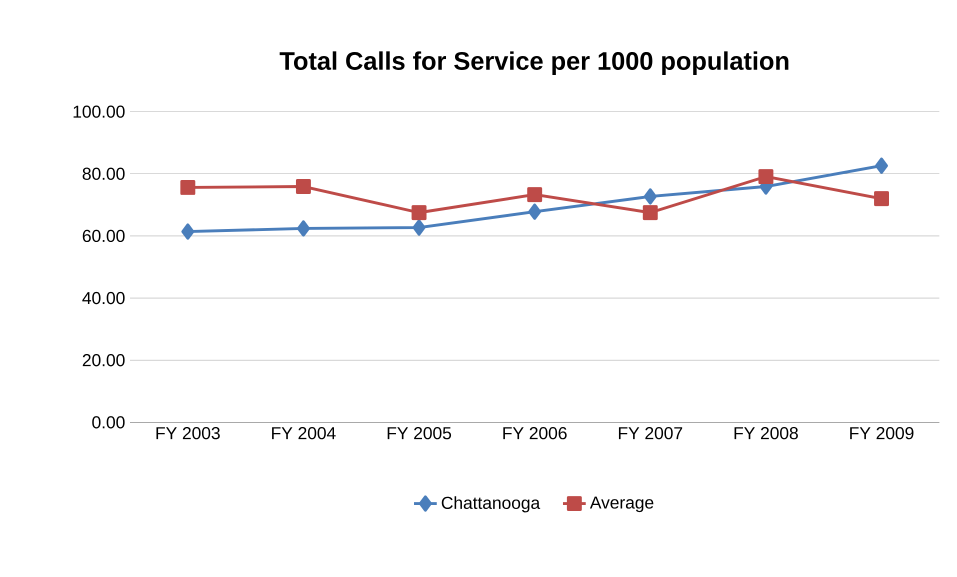  I want to click on x-tick-label: FY 2008, so click(766, 433).